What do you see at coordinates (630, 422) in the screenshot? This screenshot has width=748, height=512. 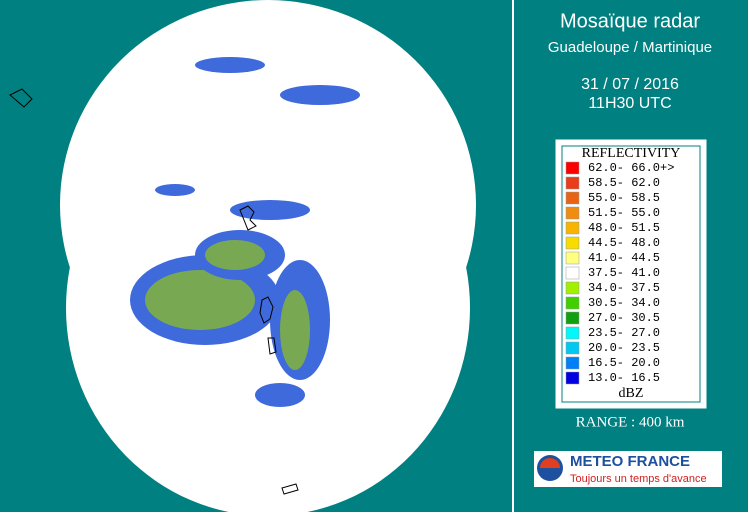 I see `range: RANGE : 400 km` at bounding box center [630, 422].